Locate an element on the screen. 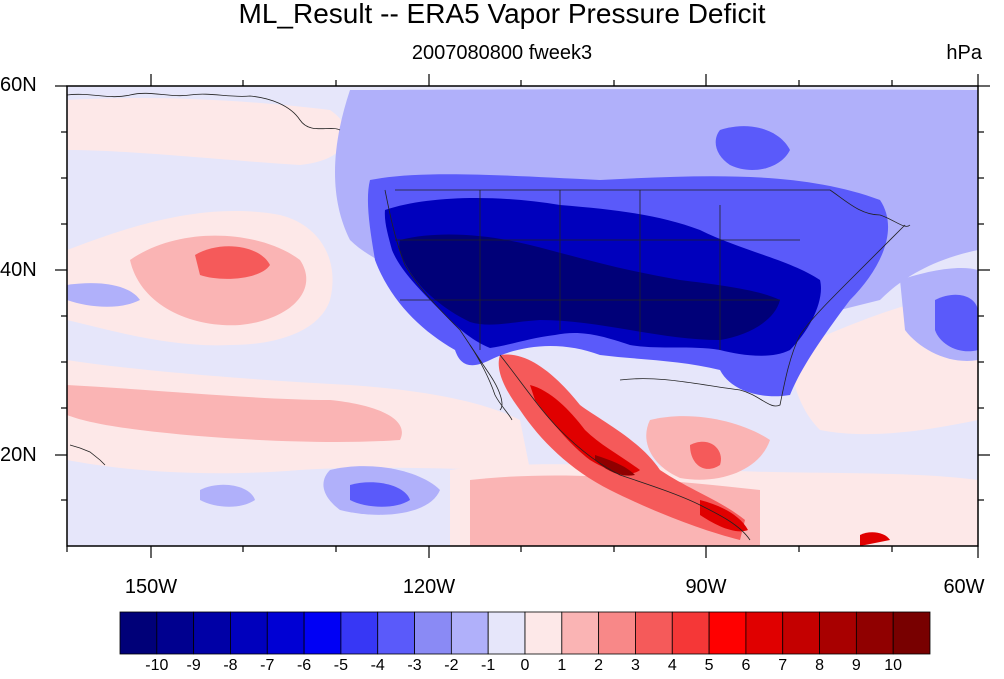 The height and width of the screenshot is (679, 1004). lat-label-40n: 40N is located at coordinates (18, 270).